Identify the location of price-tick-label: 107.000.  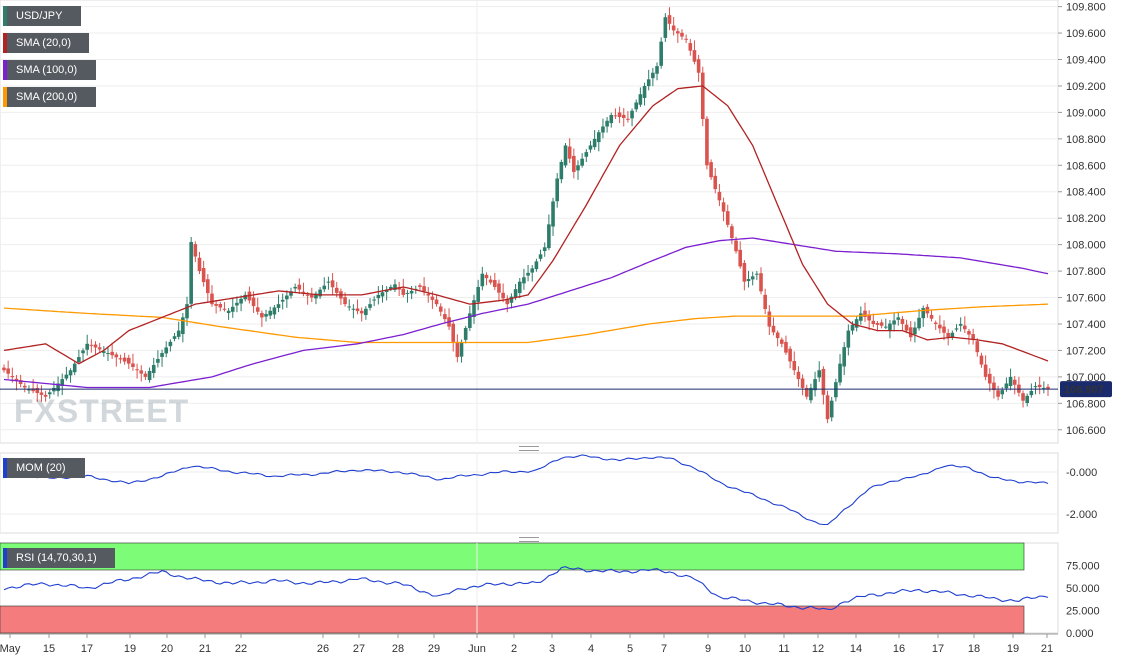
(1086, 378).